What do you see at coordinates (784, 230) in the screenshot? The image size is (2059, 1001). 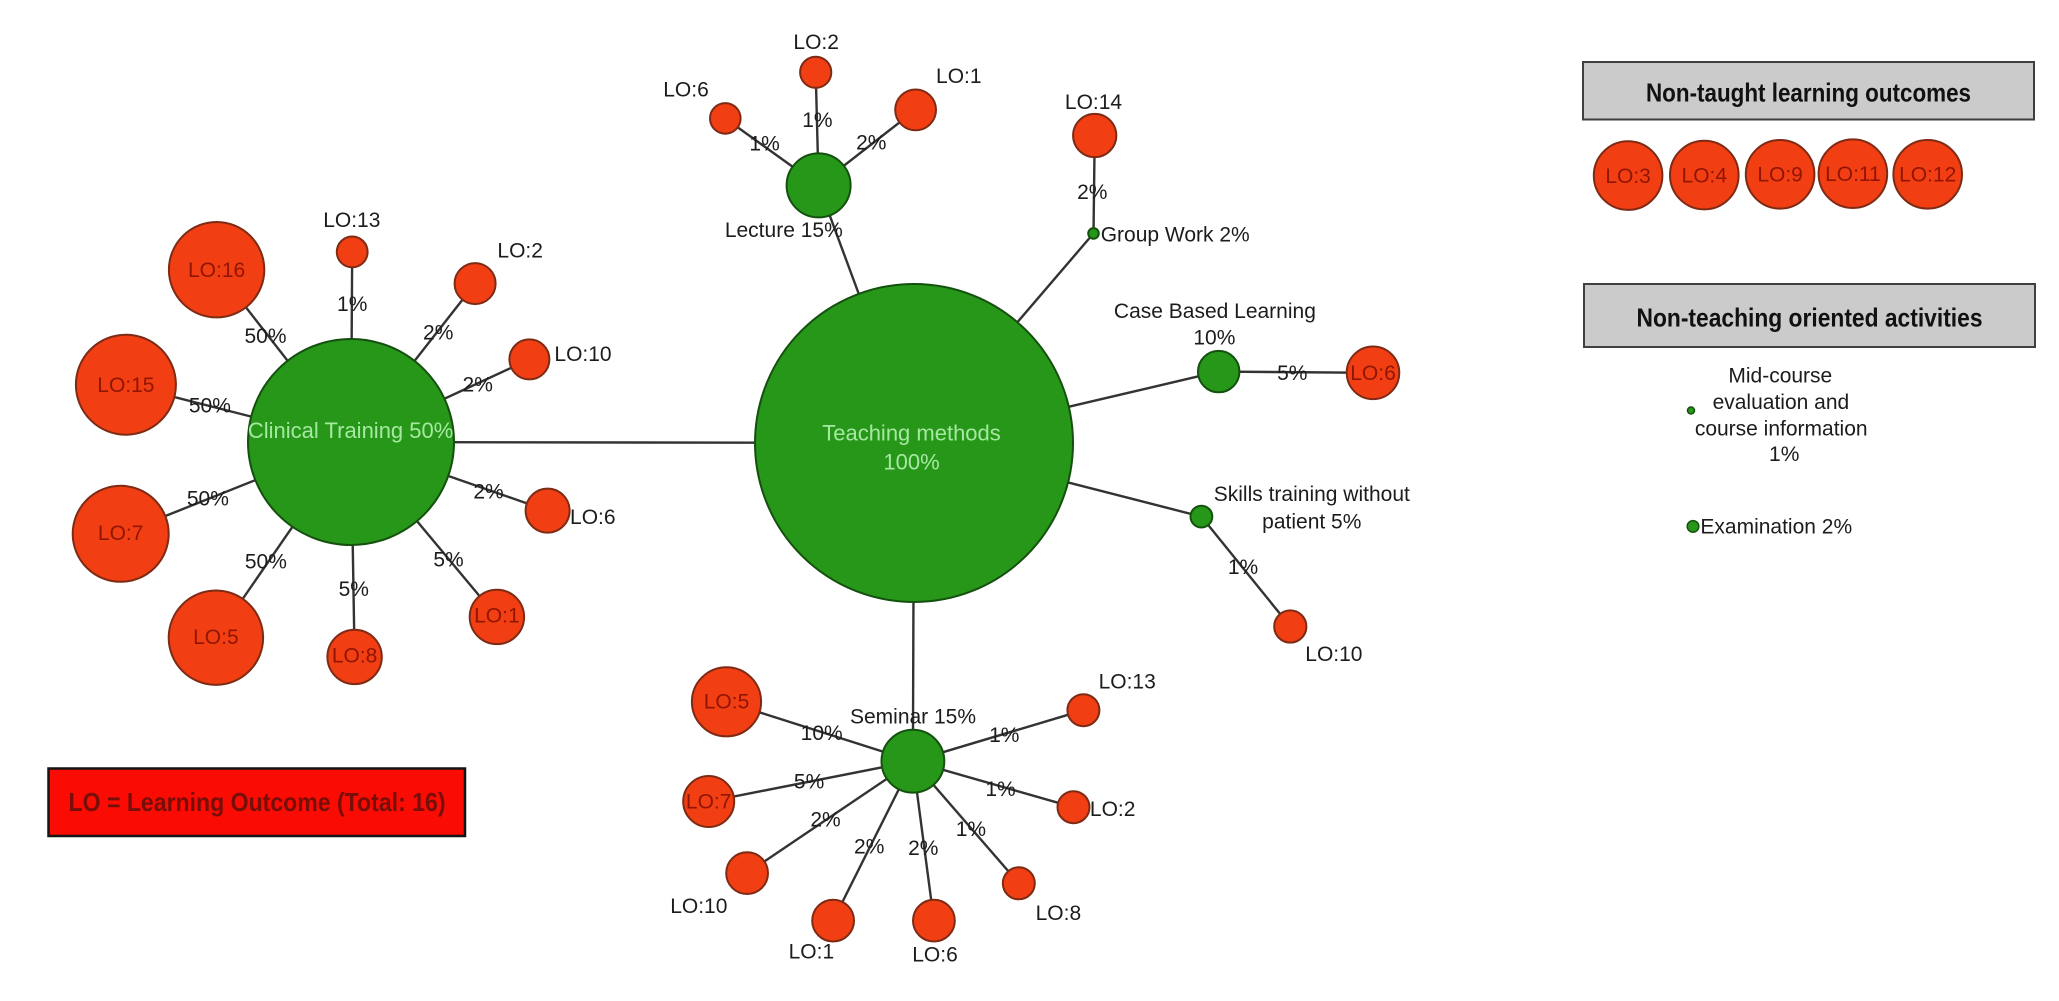 I see `svg-text: Lecture 15%` at bounding box center [784, 230].